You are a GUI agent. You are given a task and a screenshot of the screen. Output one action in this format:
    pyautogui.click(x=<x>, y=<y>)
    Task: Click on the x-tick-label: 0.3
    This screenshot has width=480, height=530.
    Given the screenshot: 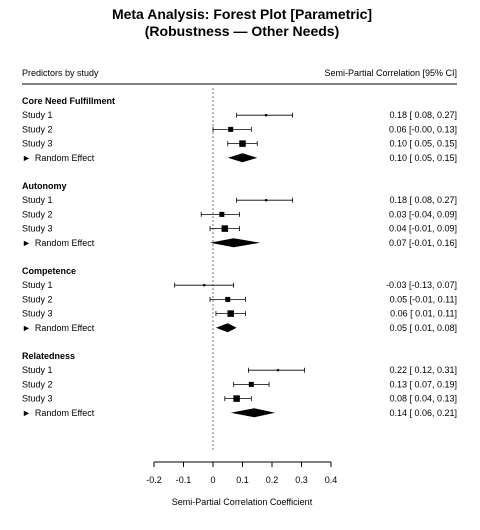 What is the action you would take?
    pyautogui.click(x=301, y=480)
    